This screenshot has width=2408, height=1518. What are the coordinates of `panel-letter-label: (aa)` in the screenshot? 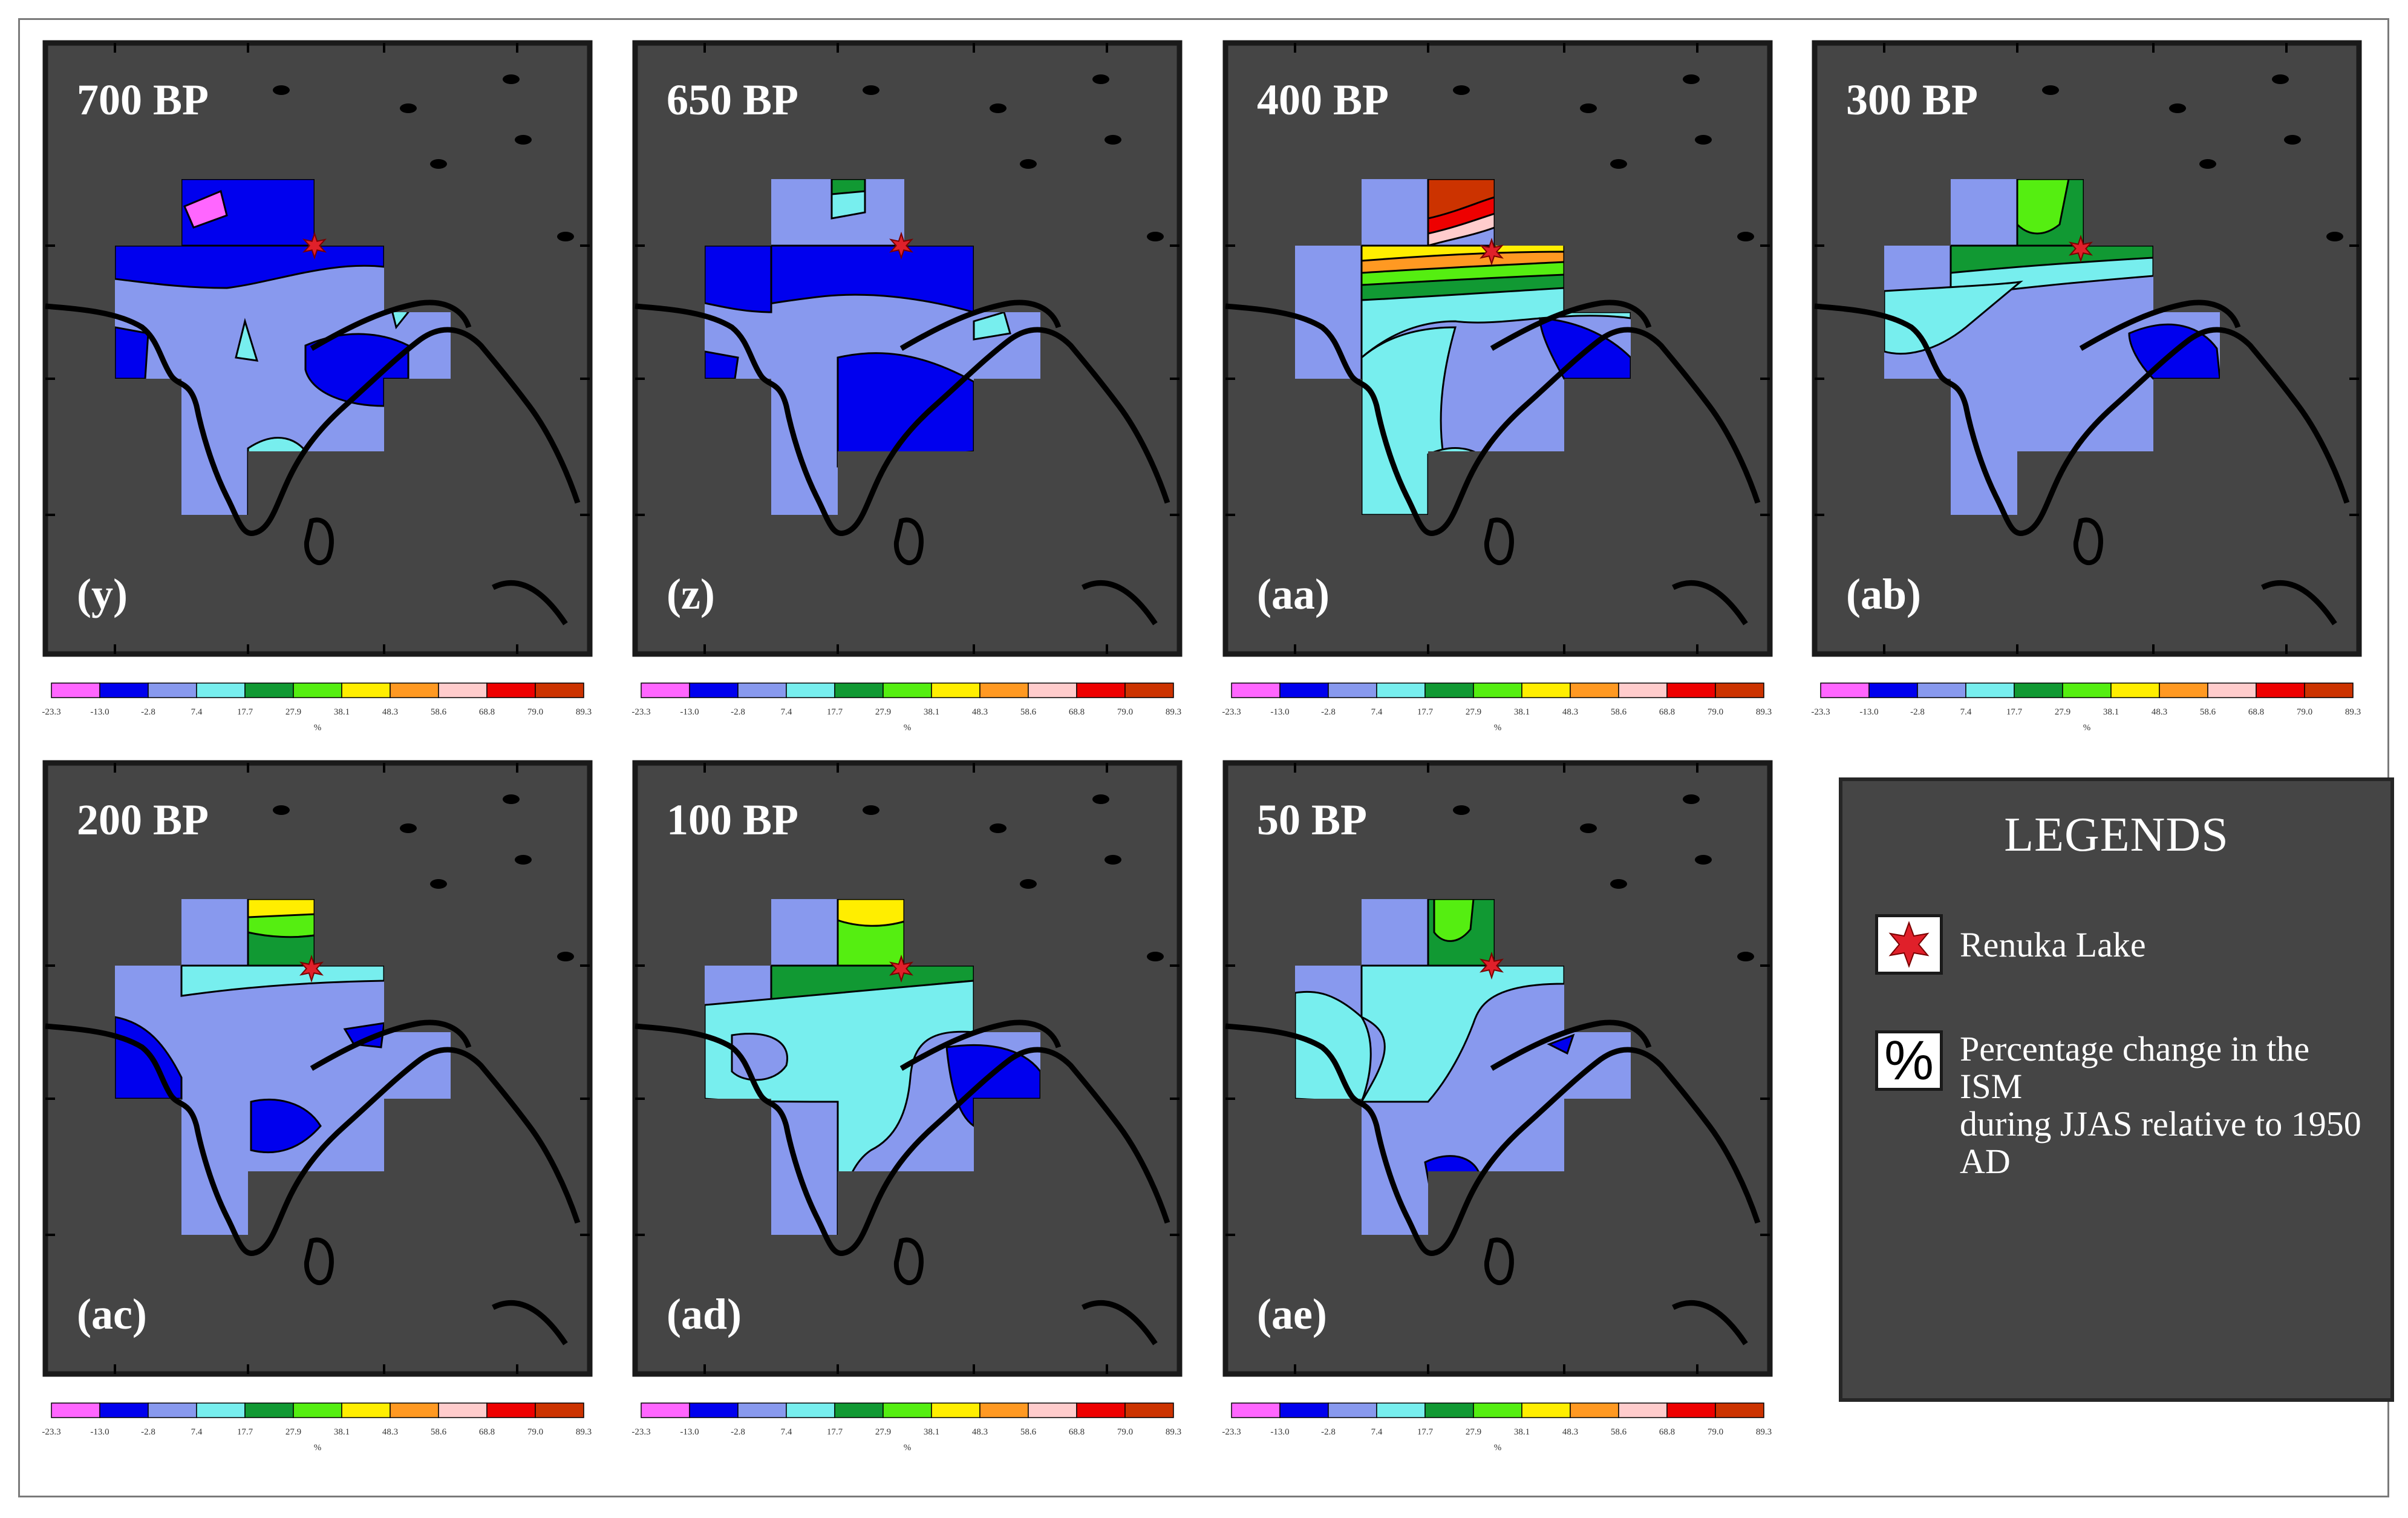 It's located at (1293, 594).